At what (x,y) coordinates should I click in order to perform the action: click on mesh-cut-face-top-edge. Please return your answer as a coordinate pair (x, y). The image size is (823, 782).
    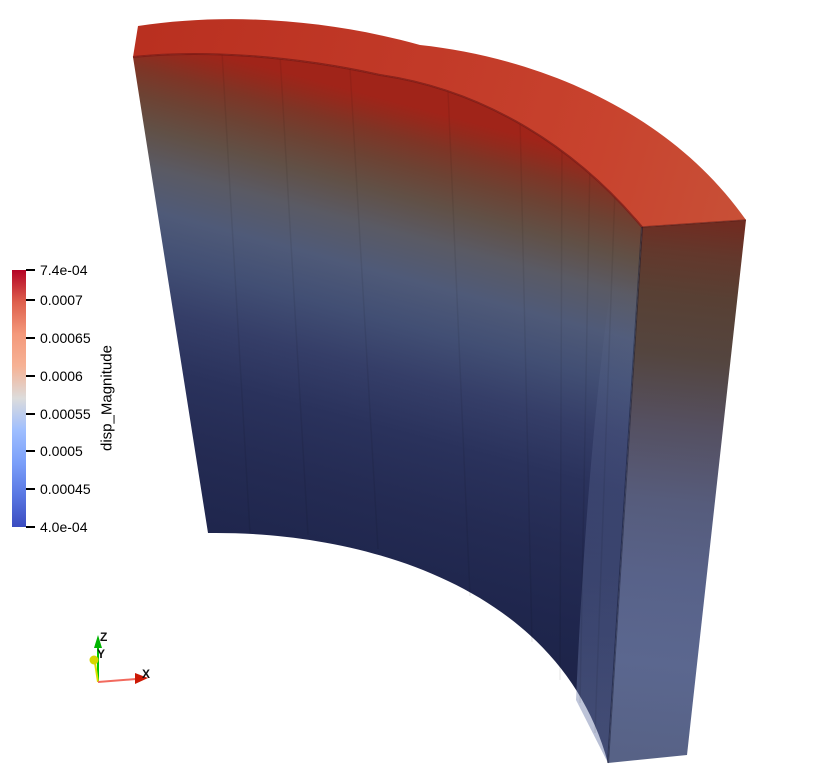
    Looking at the image, I should click on (694, 223).